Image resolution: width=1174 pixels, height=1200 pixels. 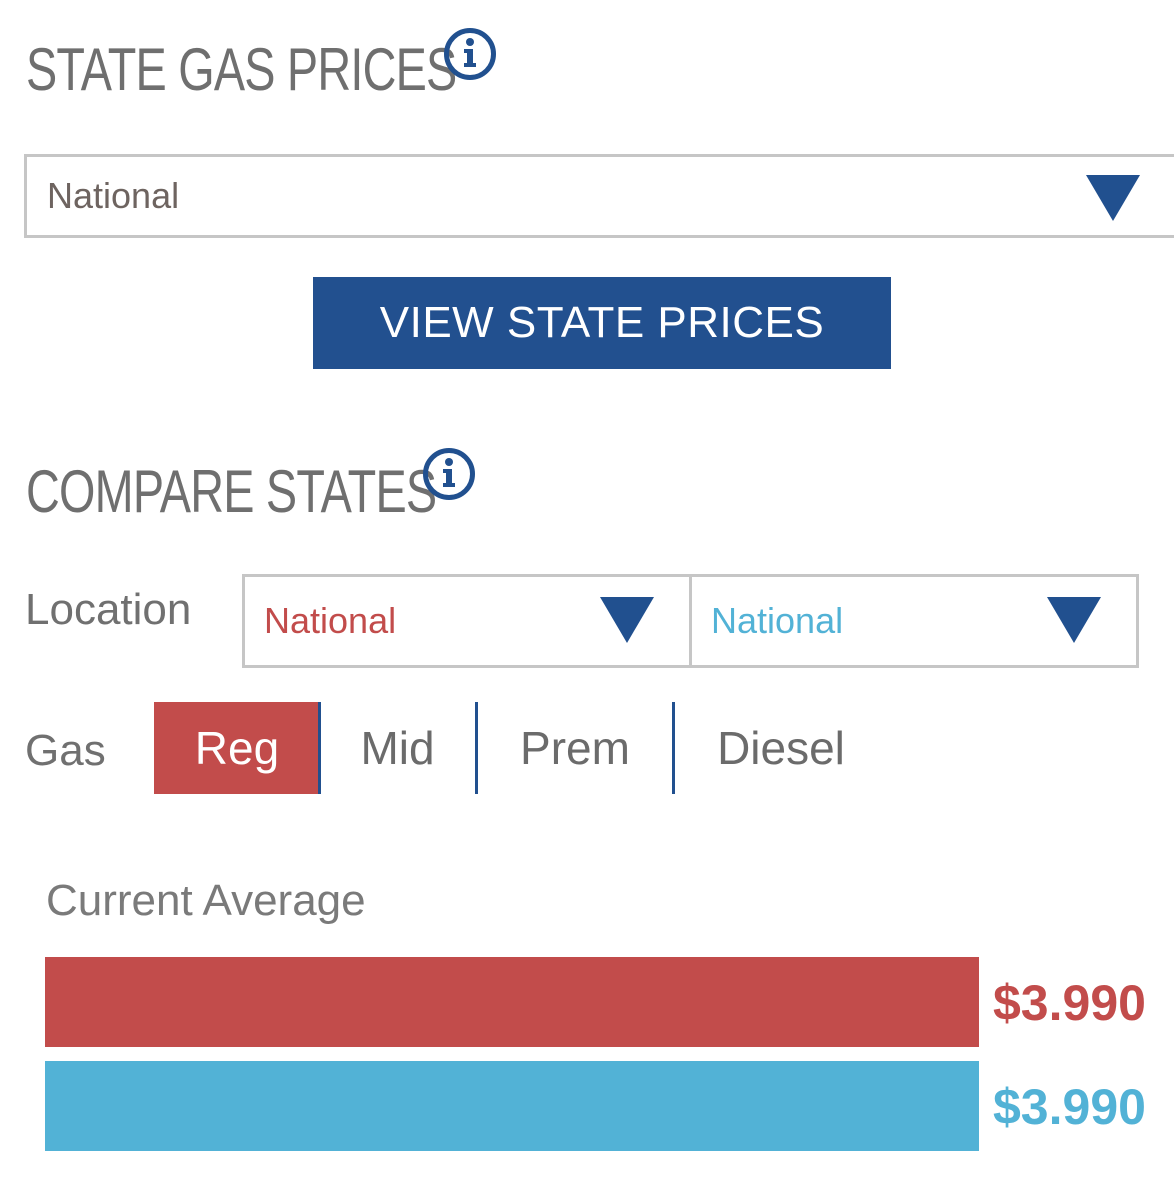 I want to click on compare-states-title: COMPARE STATES, so click(x=231, y=491).